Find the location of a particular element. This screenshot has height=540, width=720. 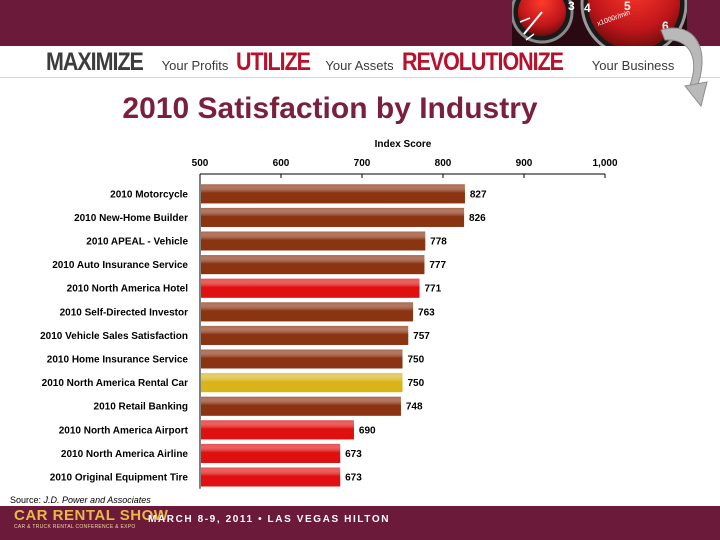

data-label: 777 is located at coordinates (437, 265).